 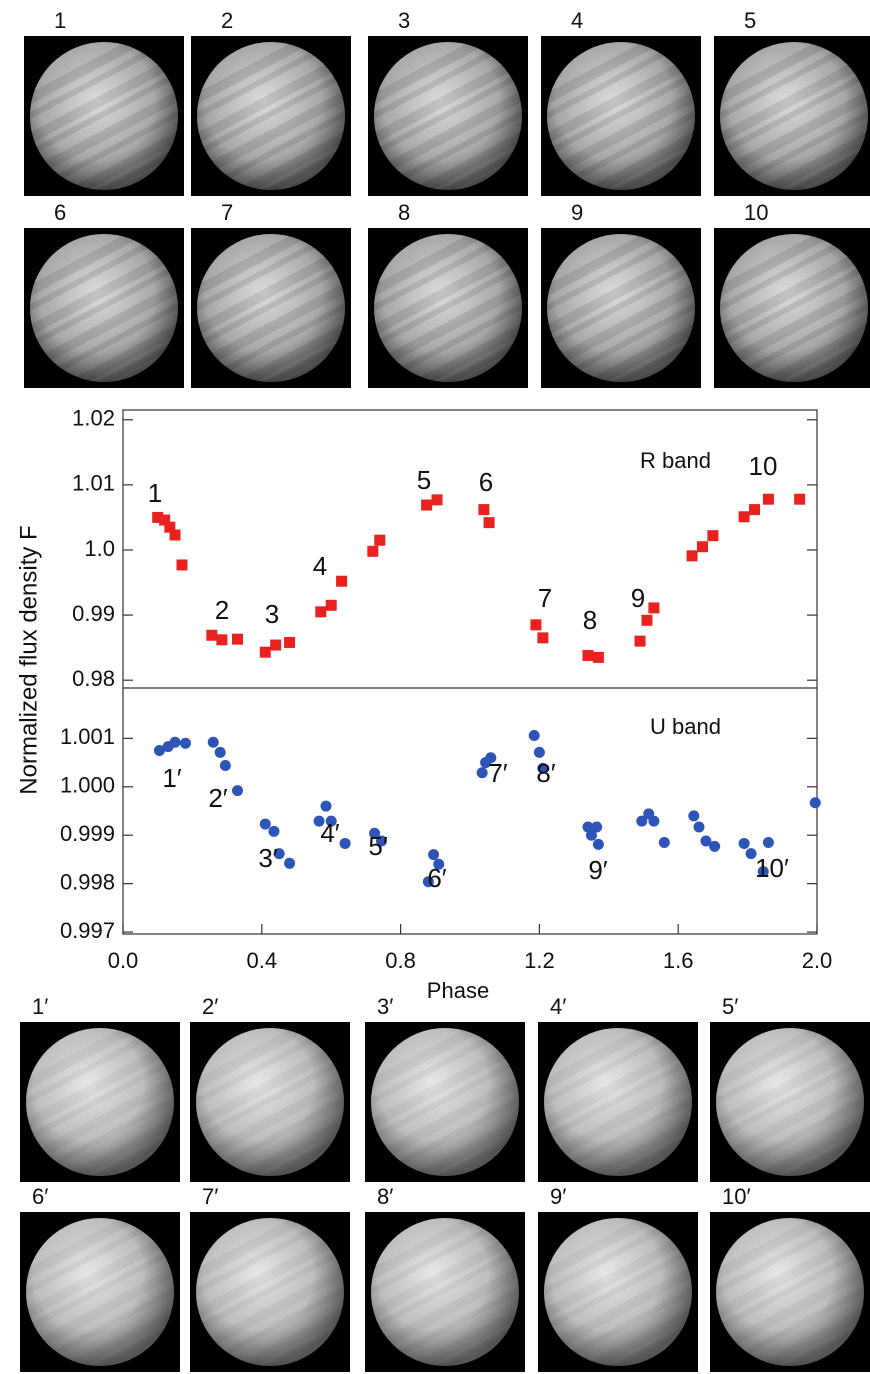 What do you see at coordinates (385, 1196) in the screenshot?
I see `image-label: 8′` at bounding box center [385, 1196].